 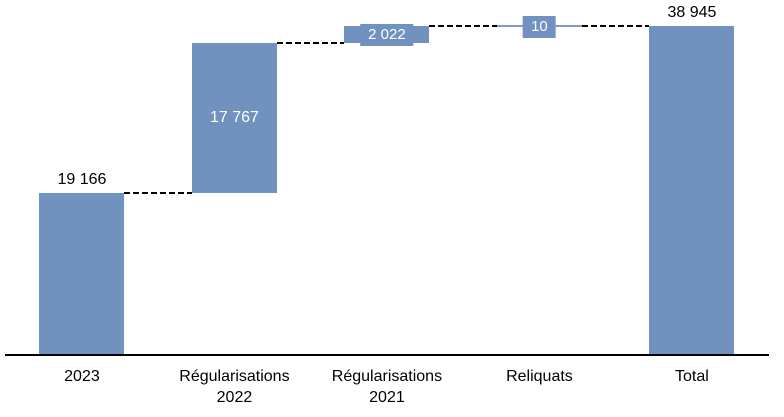 I want to click on category-label-regularisations-2021: Régularisations 2021, so click(x=387, y=387).